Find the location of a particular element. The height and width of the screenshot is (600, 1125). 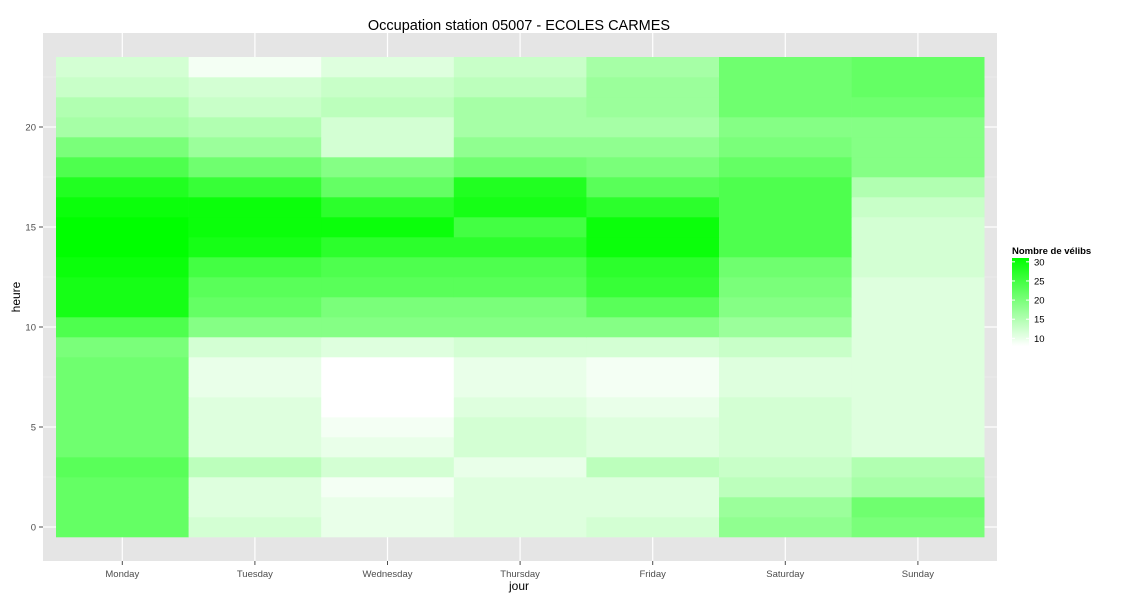

x-tick-label: Wednesday is located at coordinates (388, 574).